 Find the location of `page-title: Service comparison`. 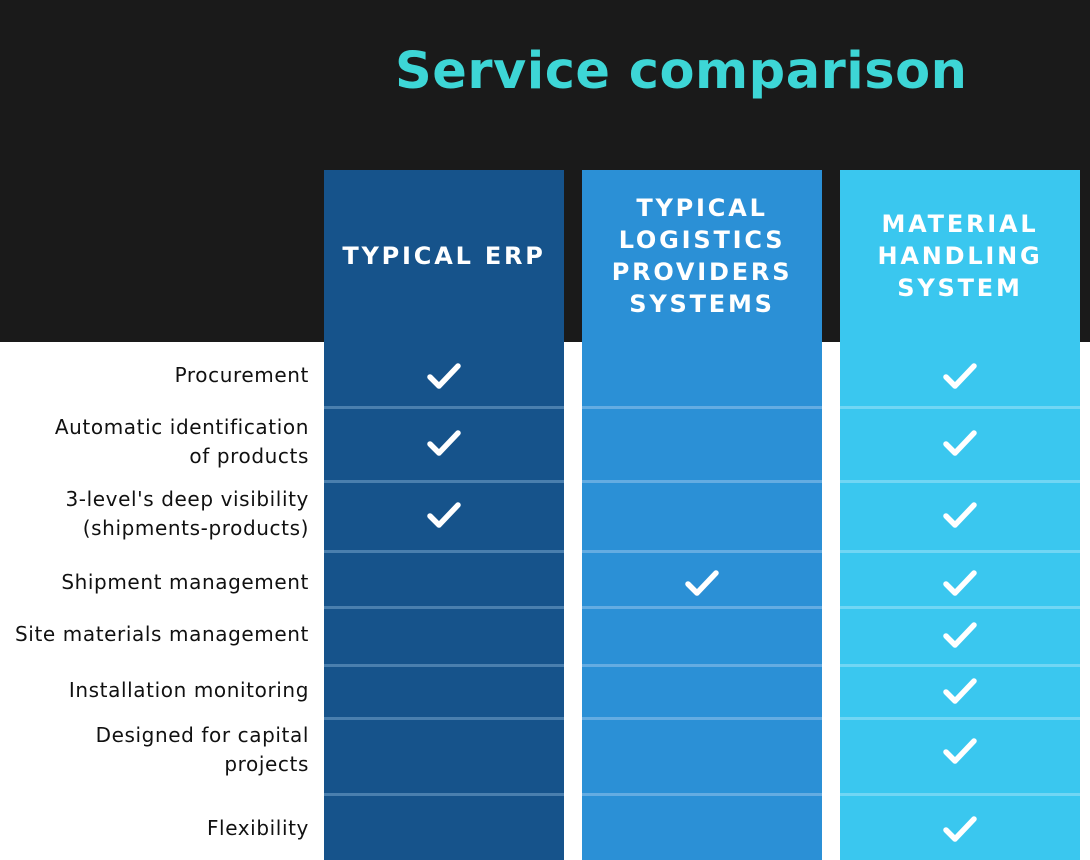

page-title: Service comparison is located at coordinates (681, 71).